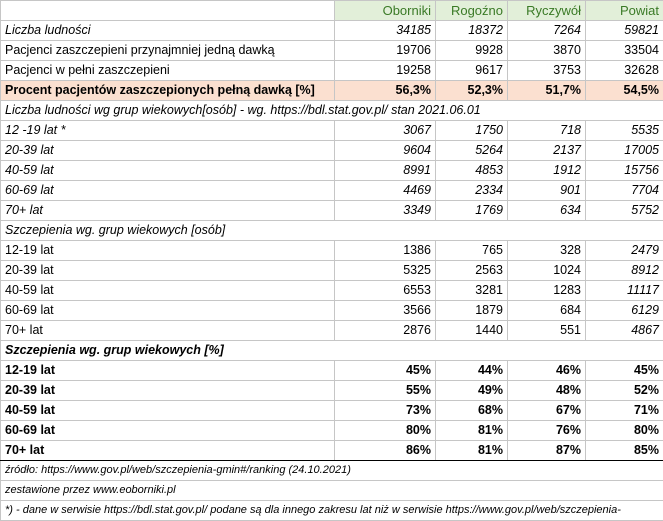 Image resolution: width=663 pixels, height=521 pixels. Describe the element at coordinates (167, 30) in the screenshot. I see `row-label: Liczba ludności` at that location.